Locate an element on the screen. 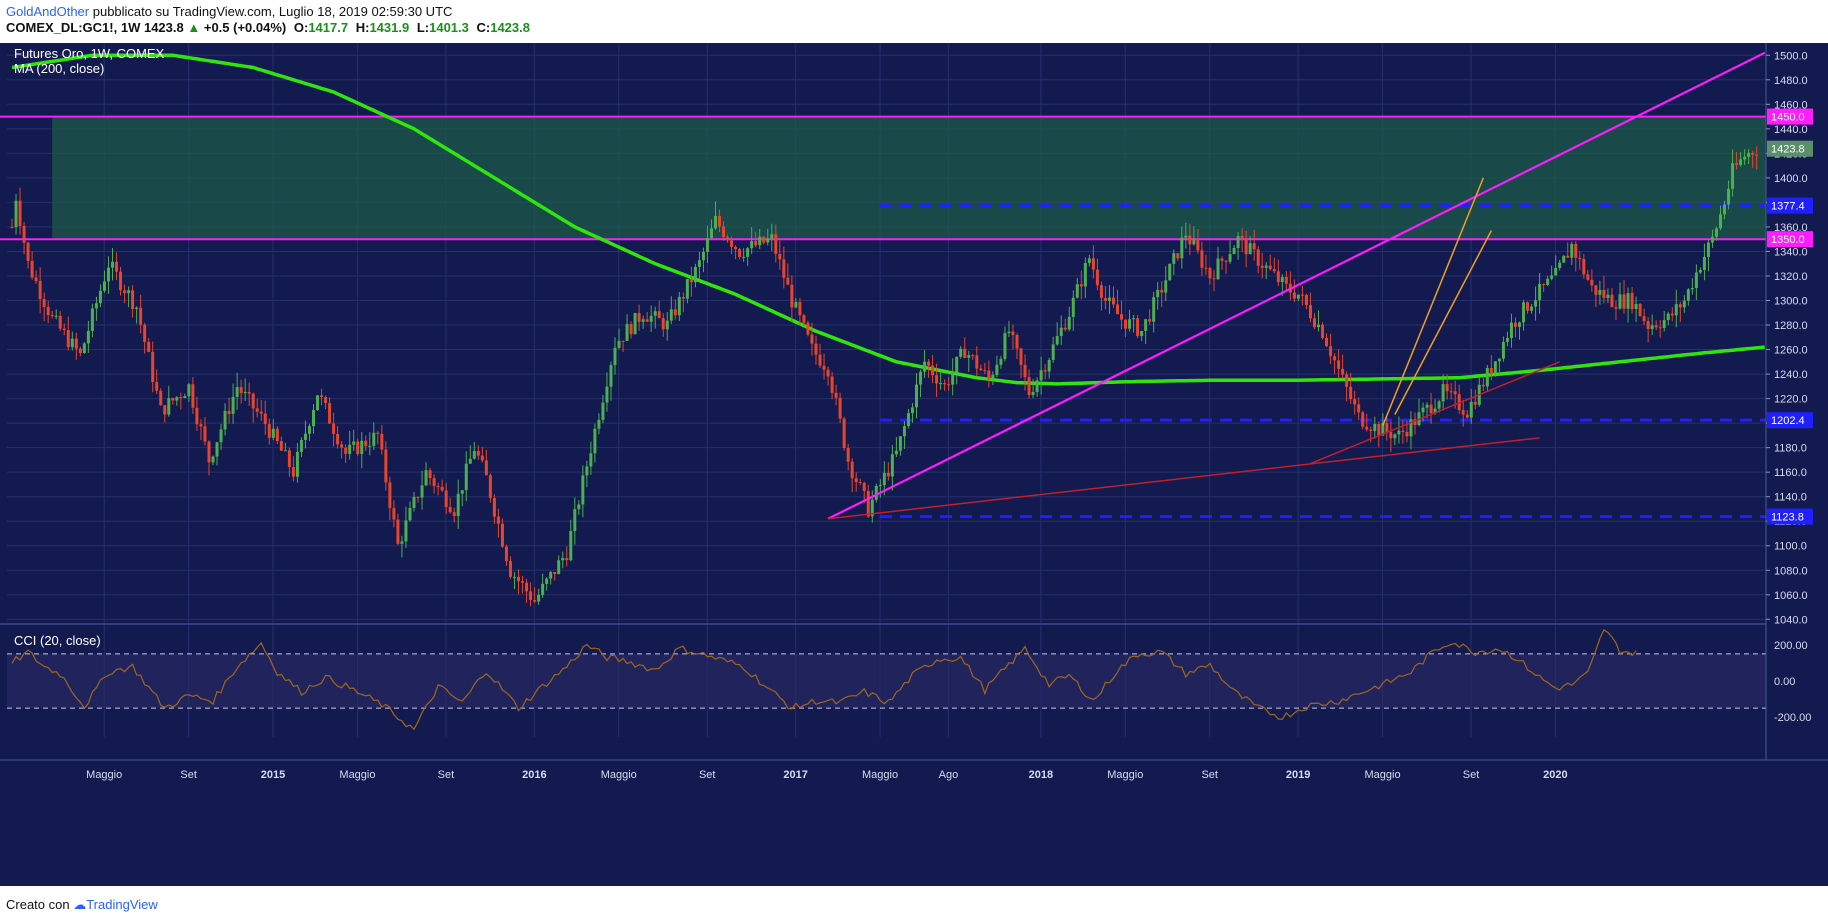 Image resolution: width=1828 pixels, height=922 pixels. author-link: GoldAndOther is located at coordinates (48, 11).